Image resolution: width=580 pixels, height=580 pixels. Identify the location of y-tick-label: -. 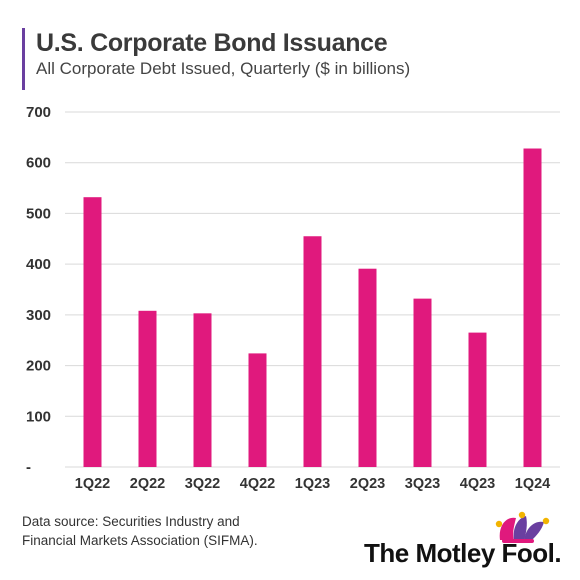
(28, 467).